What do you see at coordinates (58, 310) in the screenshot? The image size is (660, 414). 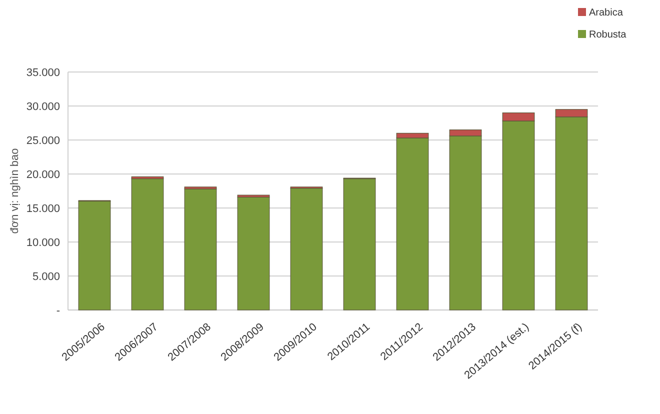 I see `y-tick-label: -` at bounding box center [58, 310].